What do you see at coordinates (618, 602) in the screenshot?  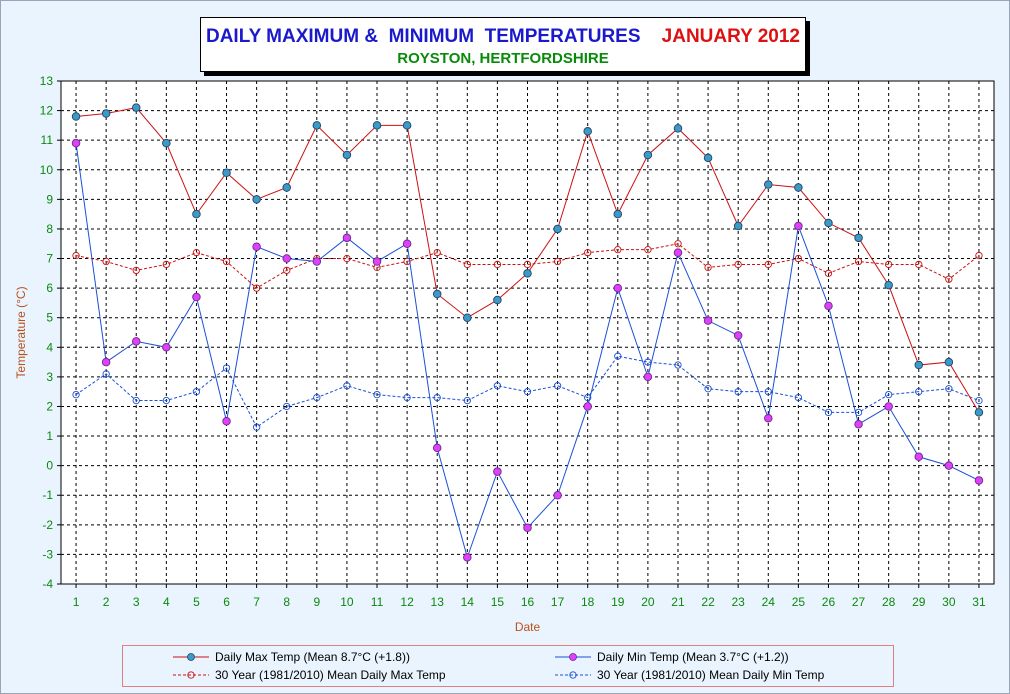 I see `x-tick-label: 19` at bounding box center [618, 602].